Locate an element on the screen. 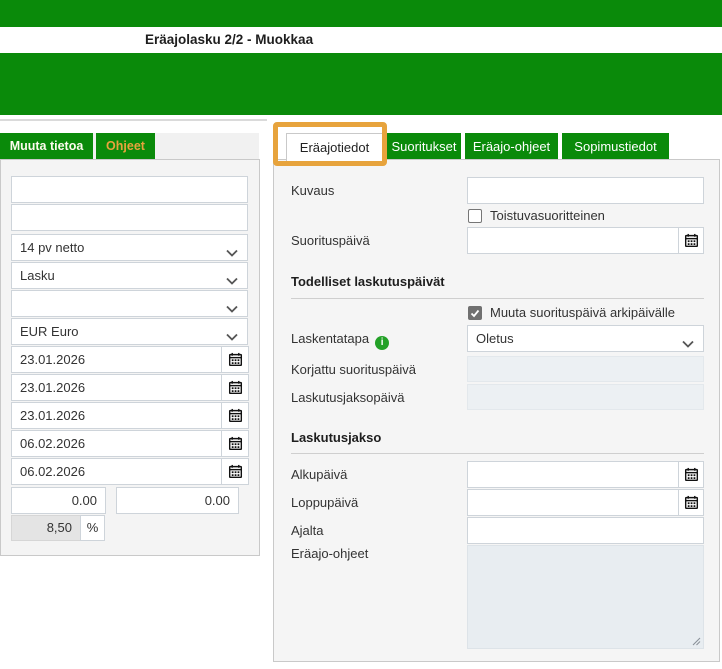 The height and width of the screenshot is (669, 722). select-value: Oletus is located at coordinates (495, 338).